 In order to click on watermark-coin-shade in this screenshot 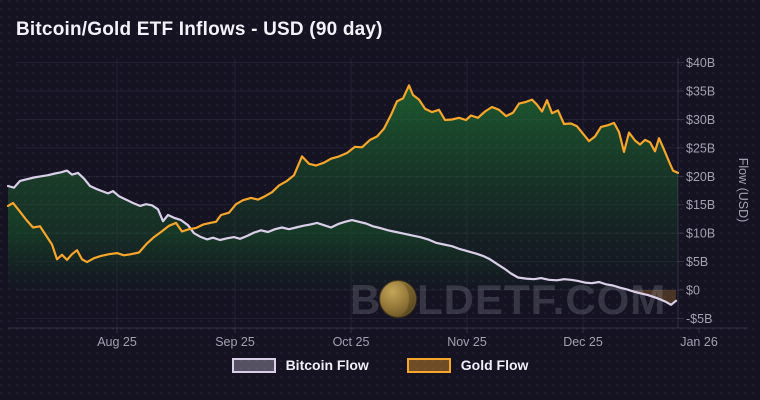, I will do `click(406, 299)`.